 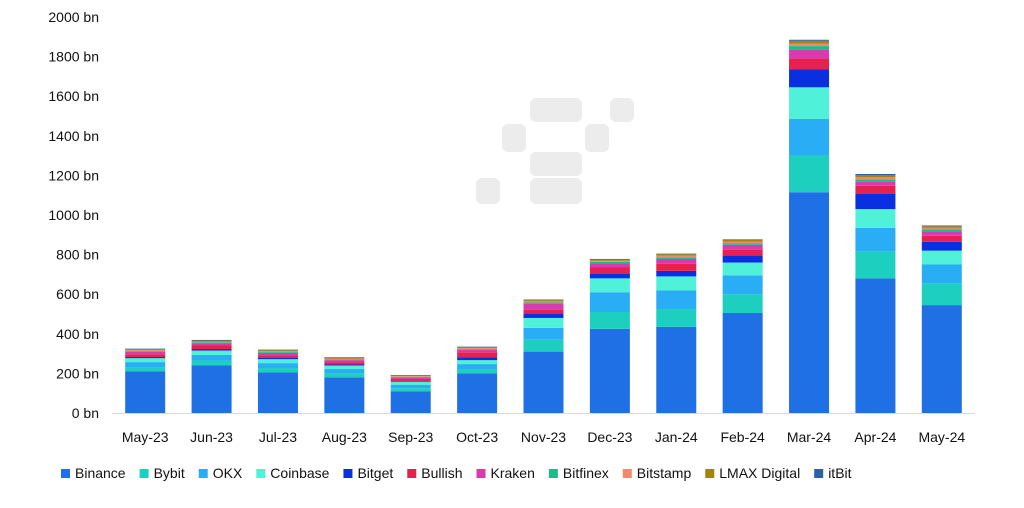 What do you see at coordinates (169, 473) in the screenshot?
I see `legend-label: Bybit` at bounding box center [169, 473].